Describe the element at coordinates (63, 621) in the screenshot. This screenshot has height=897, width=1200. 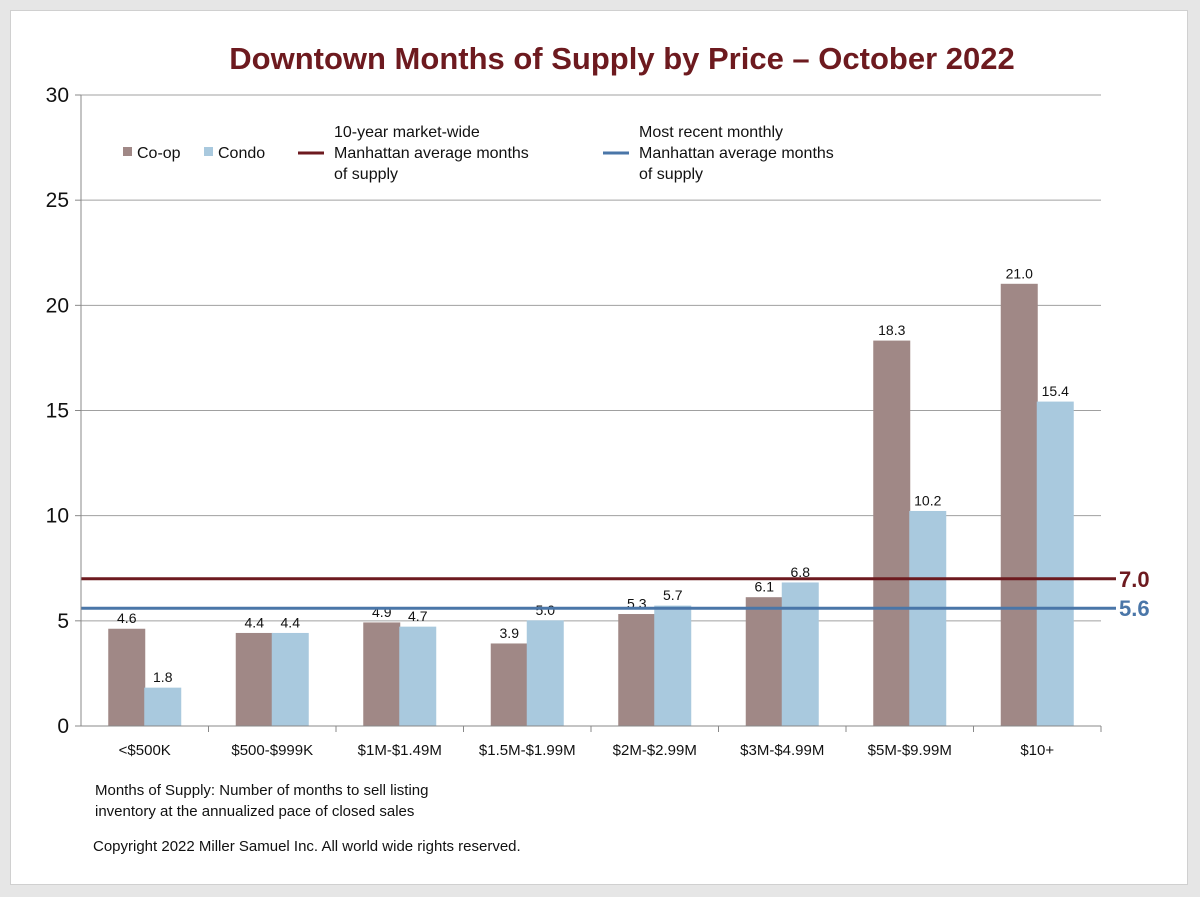
I see `y-tick-label: 5` at that location.